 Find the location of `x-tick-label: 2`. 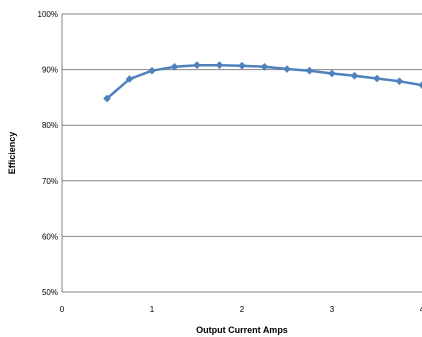

x-tick-label: 2 is located at coordinates (242, 309).